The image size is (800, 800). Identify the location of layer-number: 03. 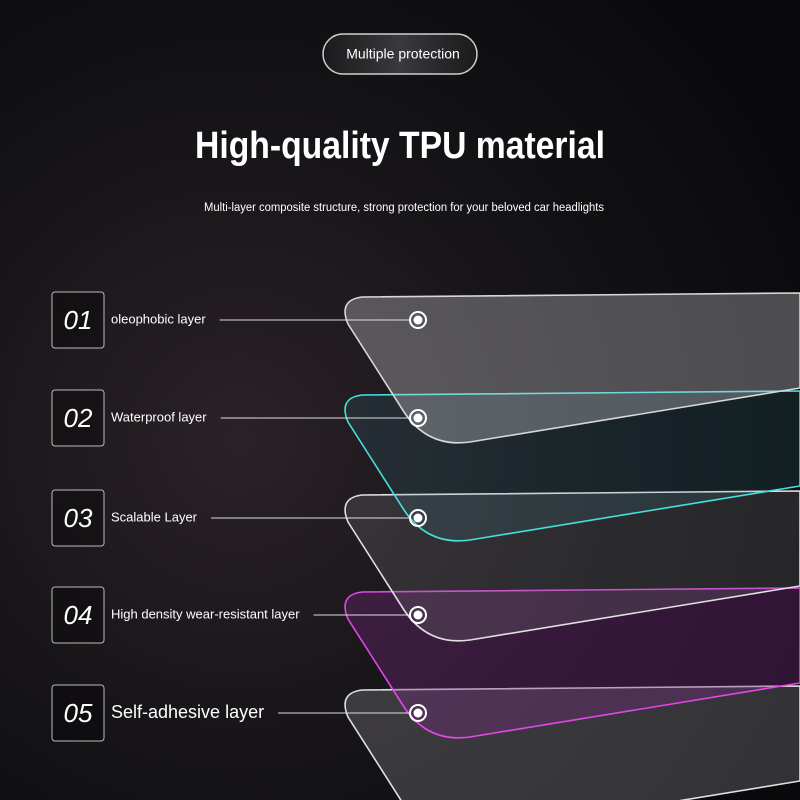
(78, 518).